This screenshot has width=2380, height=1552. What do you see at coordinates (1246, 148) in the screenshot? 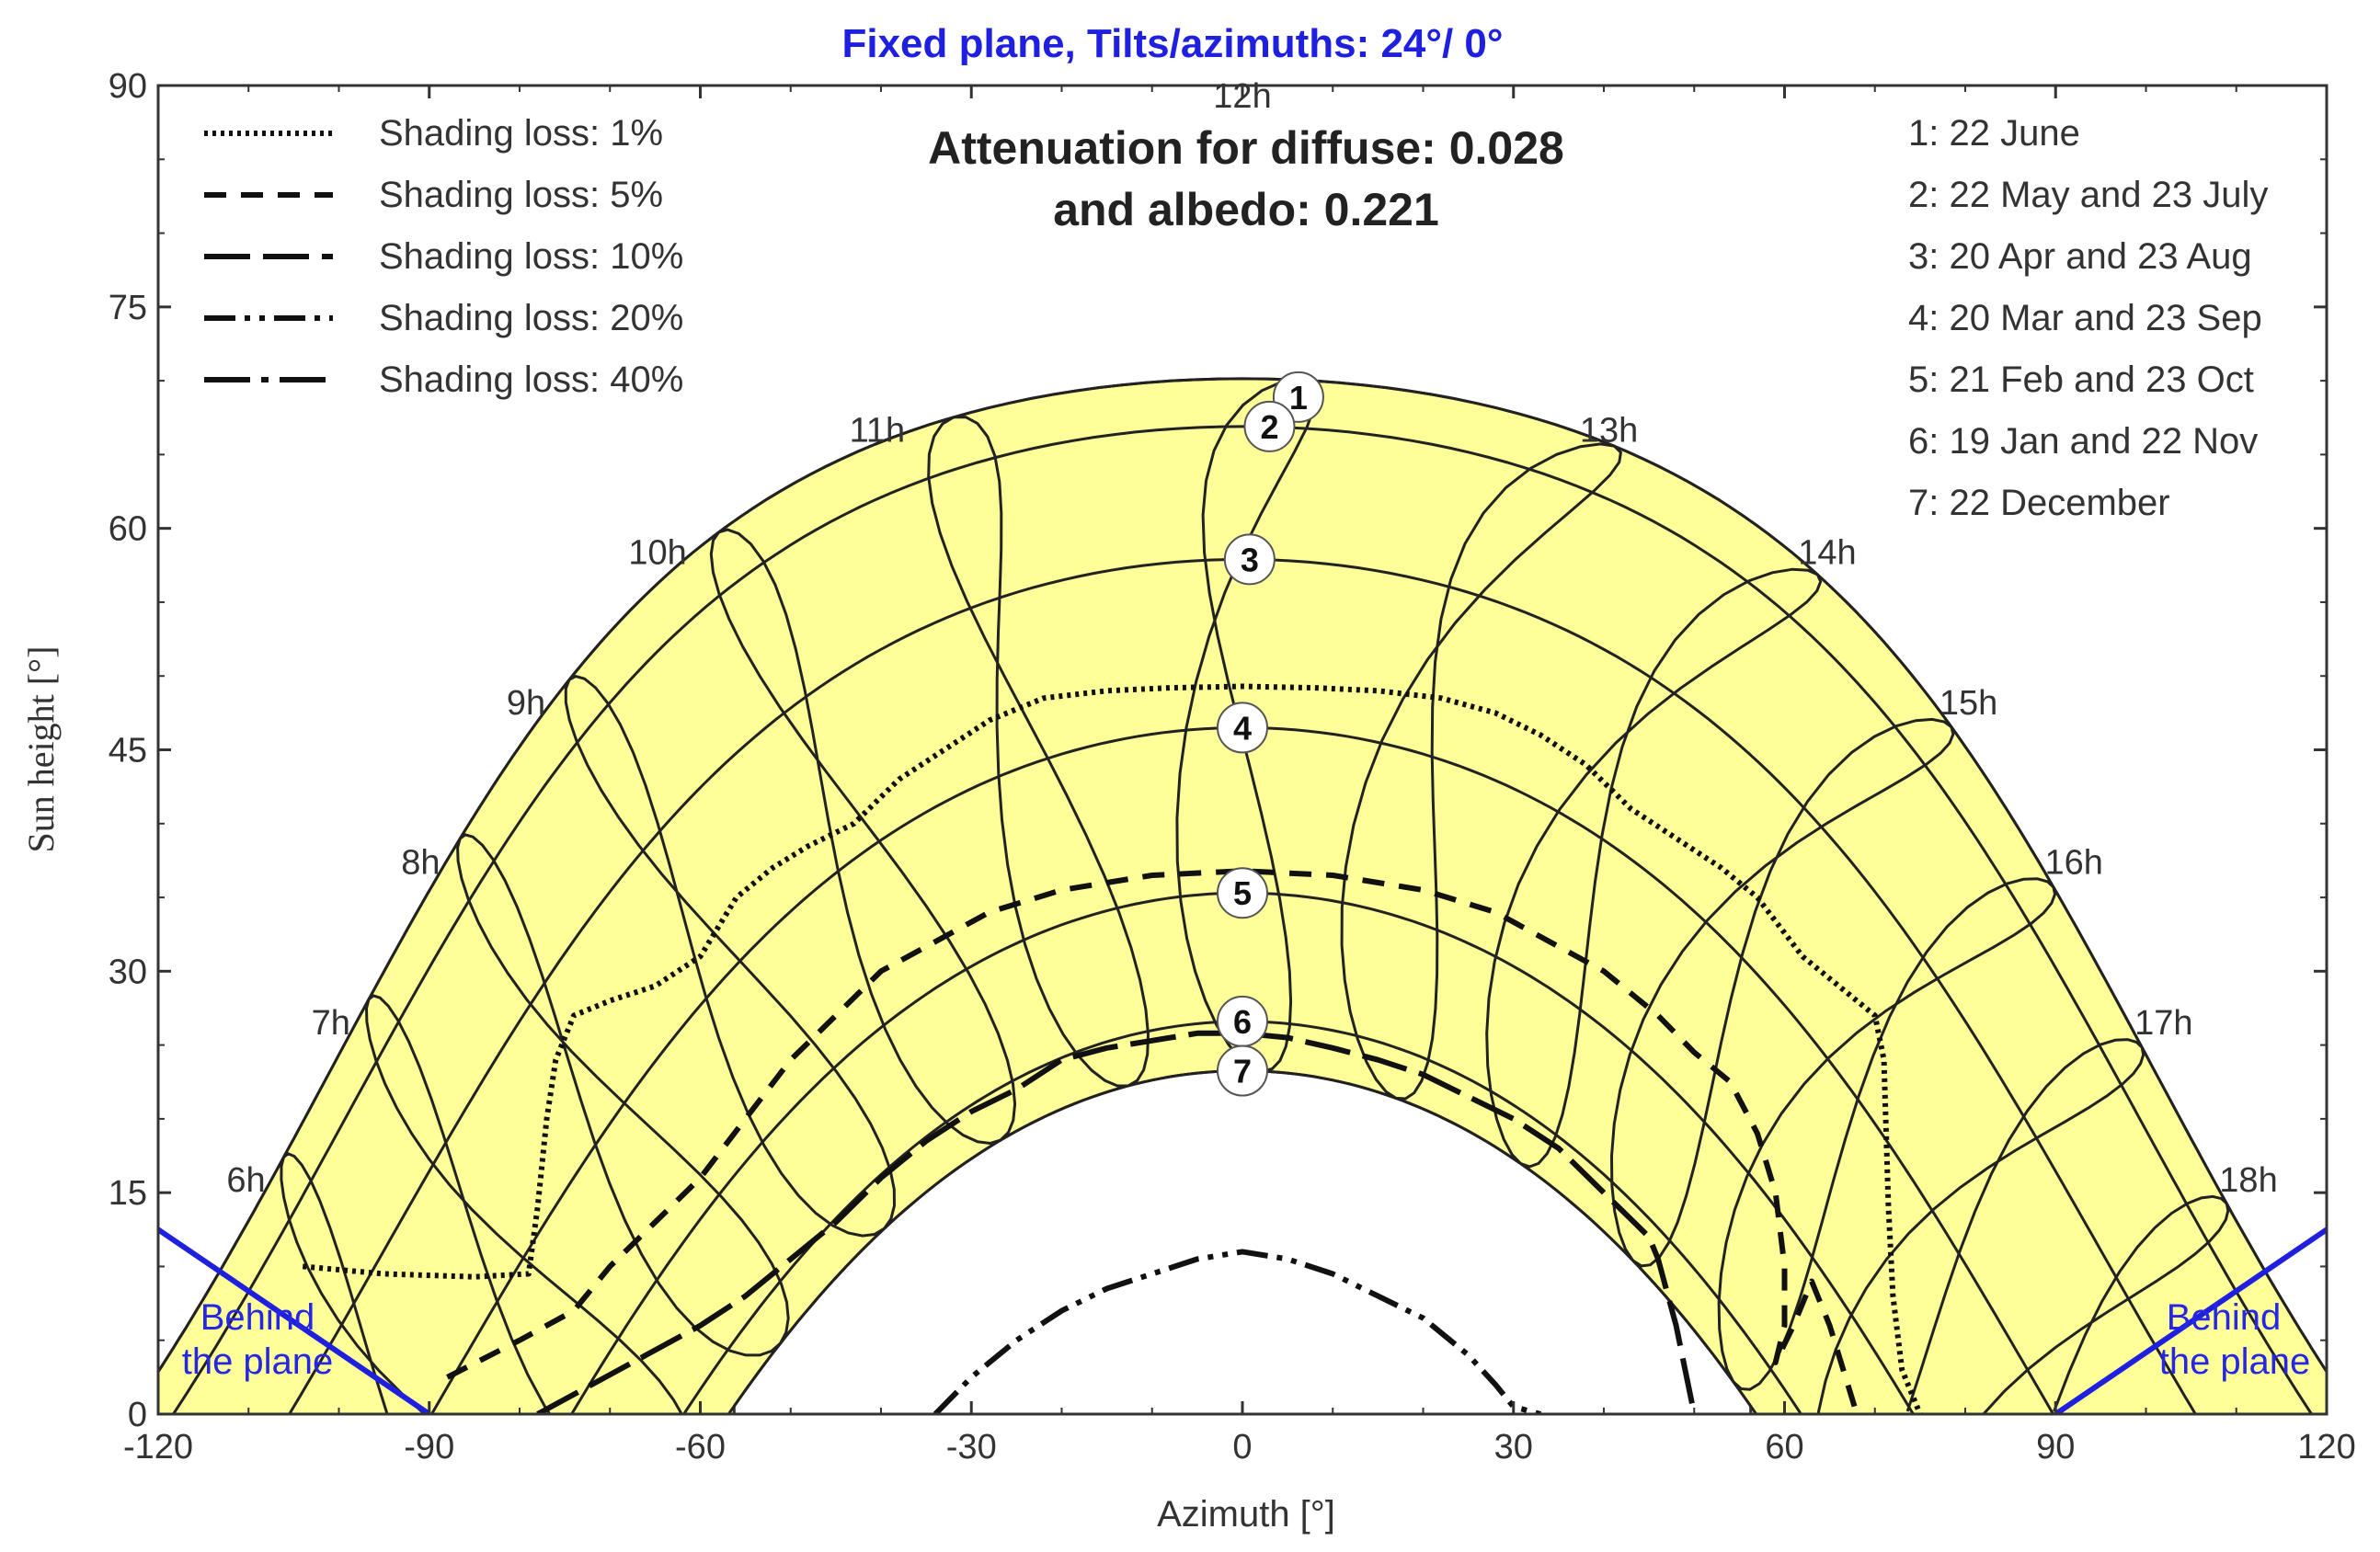
I see `attenuation-line-1: Attenuation for diffuse: 0.028` at bounding box center [1246, 148].